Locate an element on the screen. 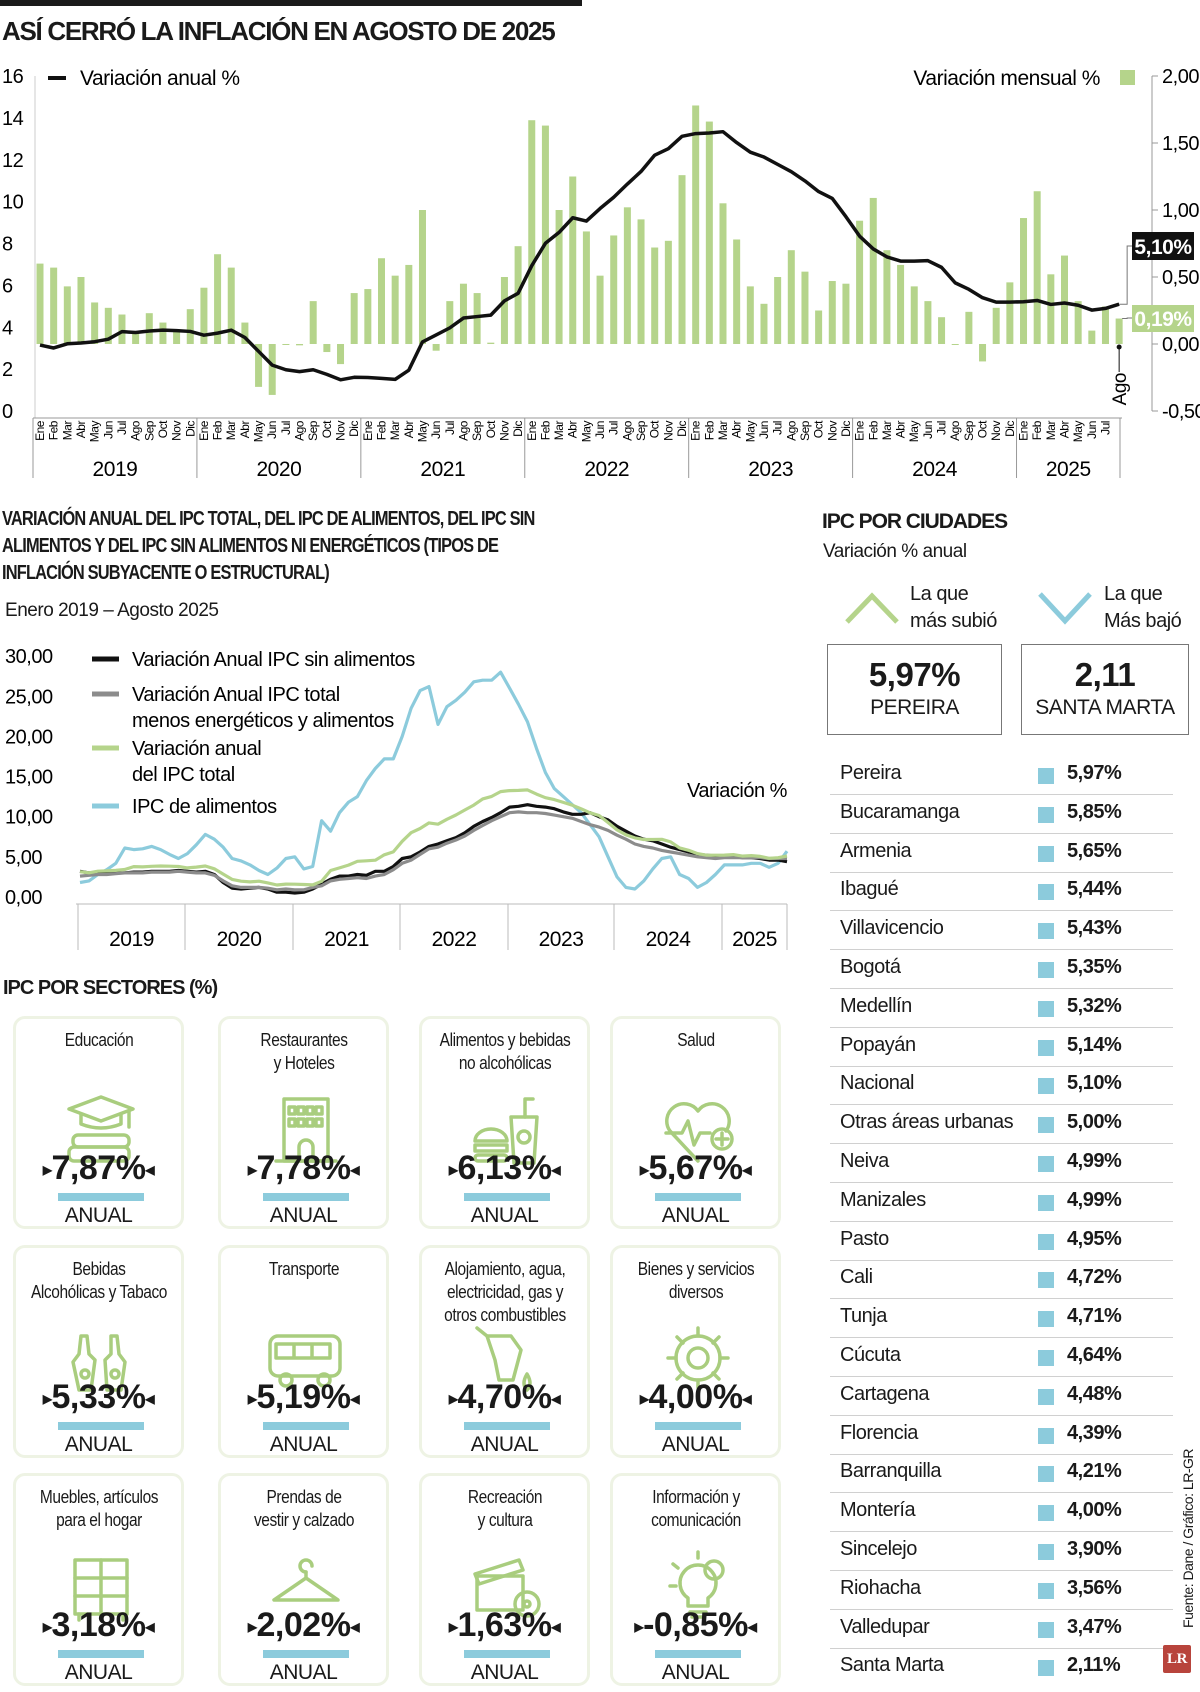 This screenshot has height=1692, width=1200. city-row: Ibagué 5,44% is located at coordinates (1001, 892).